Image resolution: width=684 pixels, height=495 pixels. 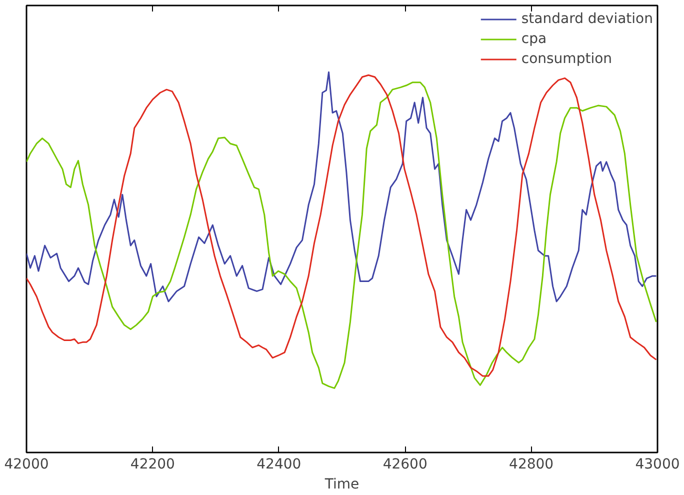 What do you see at coordinates (152, 464) in the screenshot?
I see `x-tick-label: 42200` at bounding box center [152, 464].